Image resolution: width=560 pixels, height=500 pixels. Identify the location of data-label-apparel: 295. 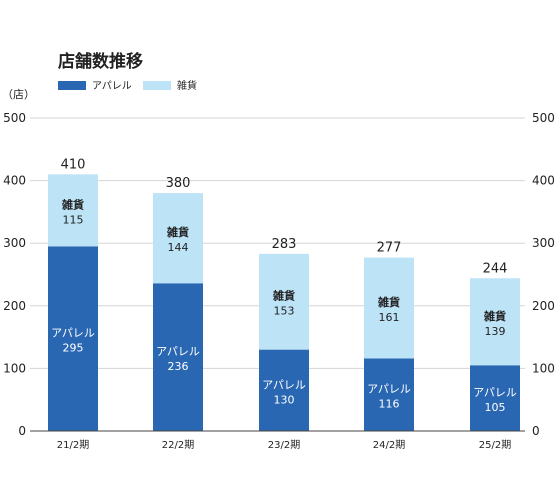
(73, 348).